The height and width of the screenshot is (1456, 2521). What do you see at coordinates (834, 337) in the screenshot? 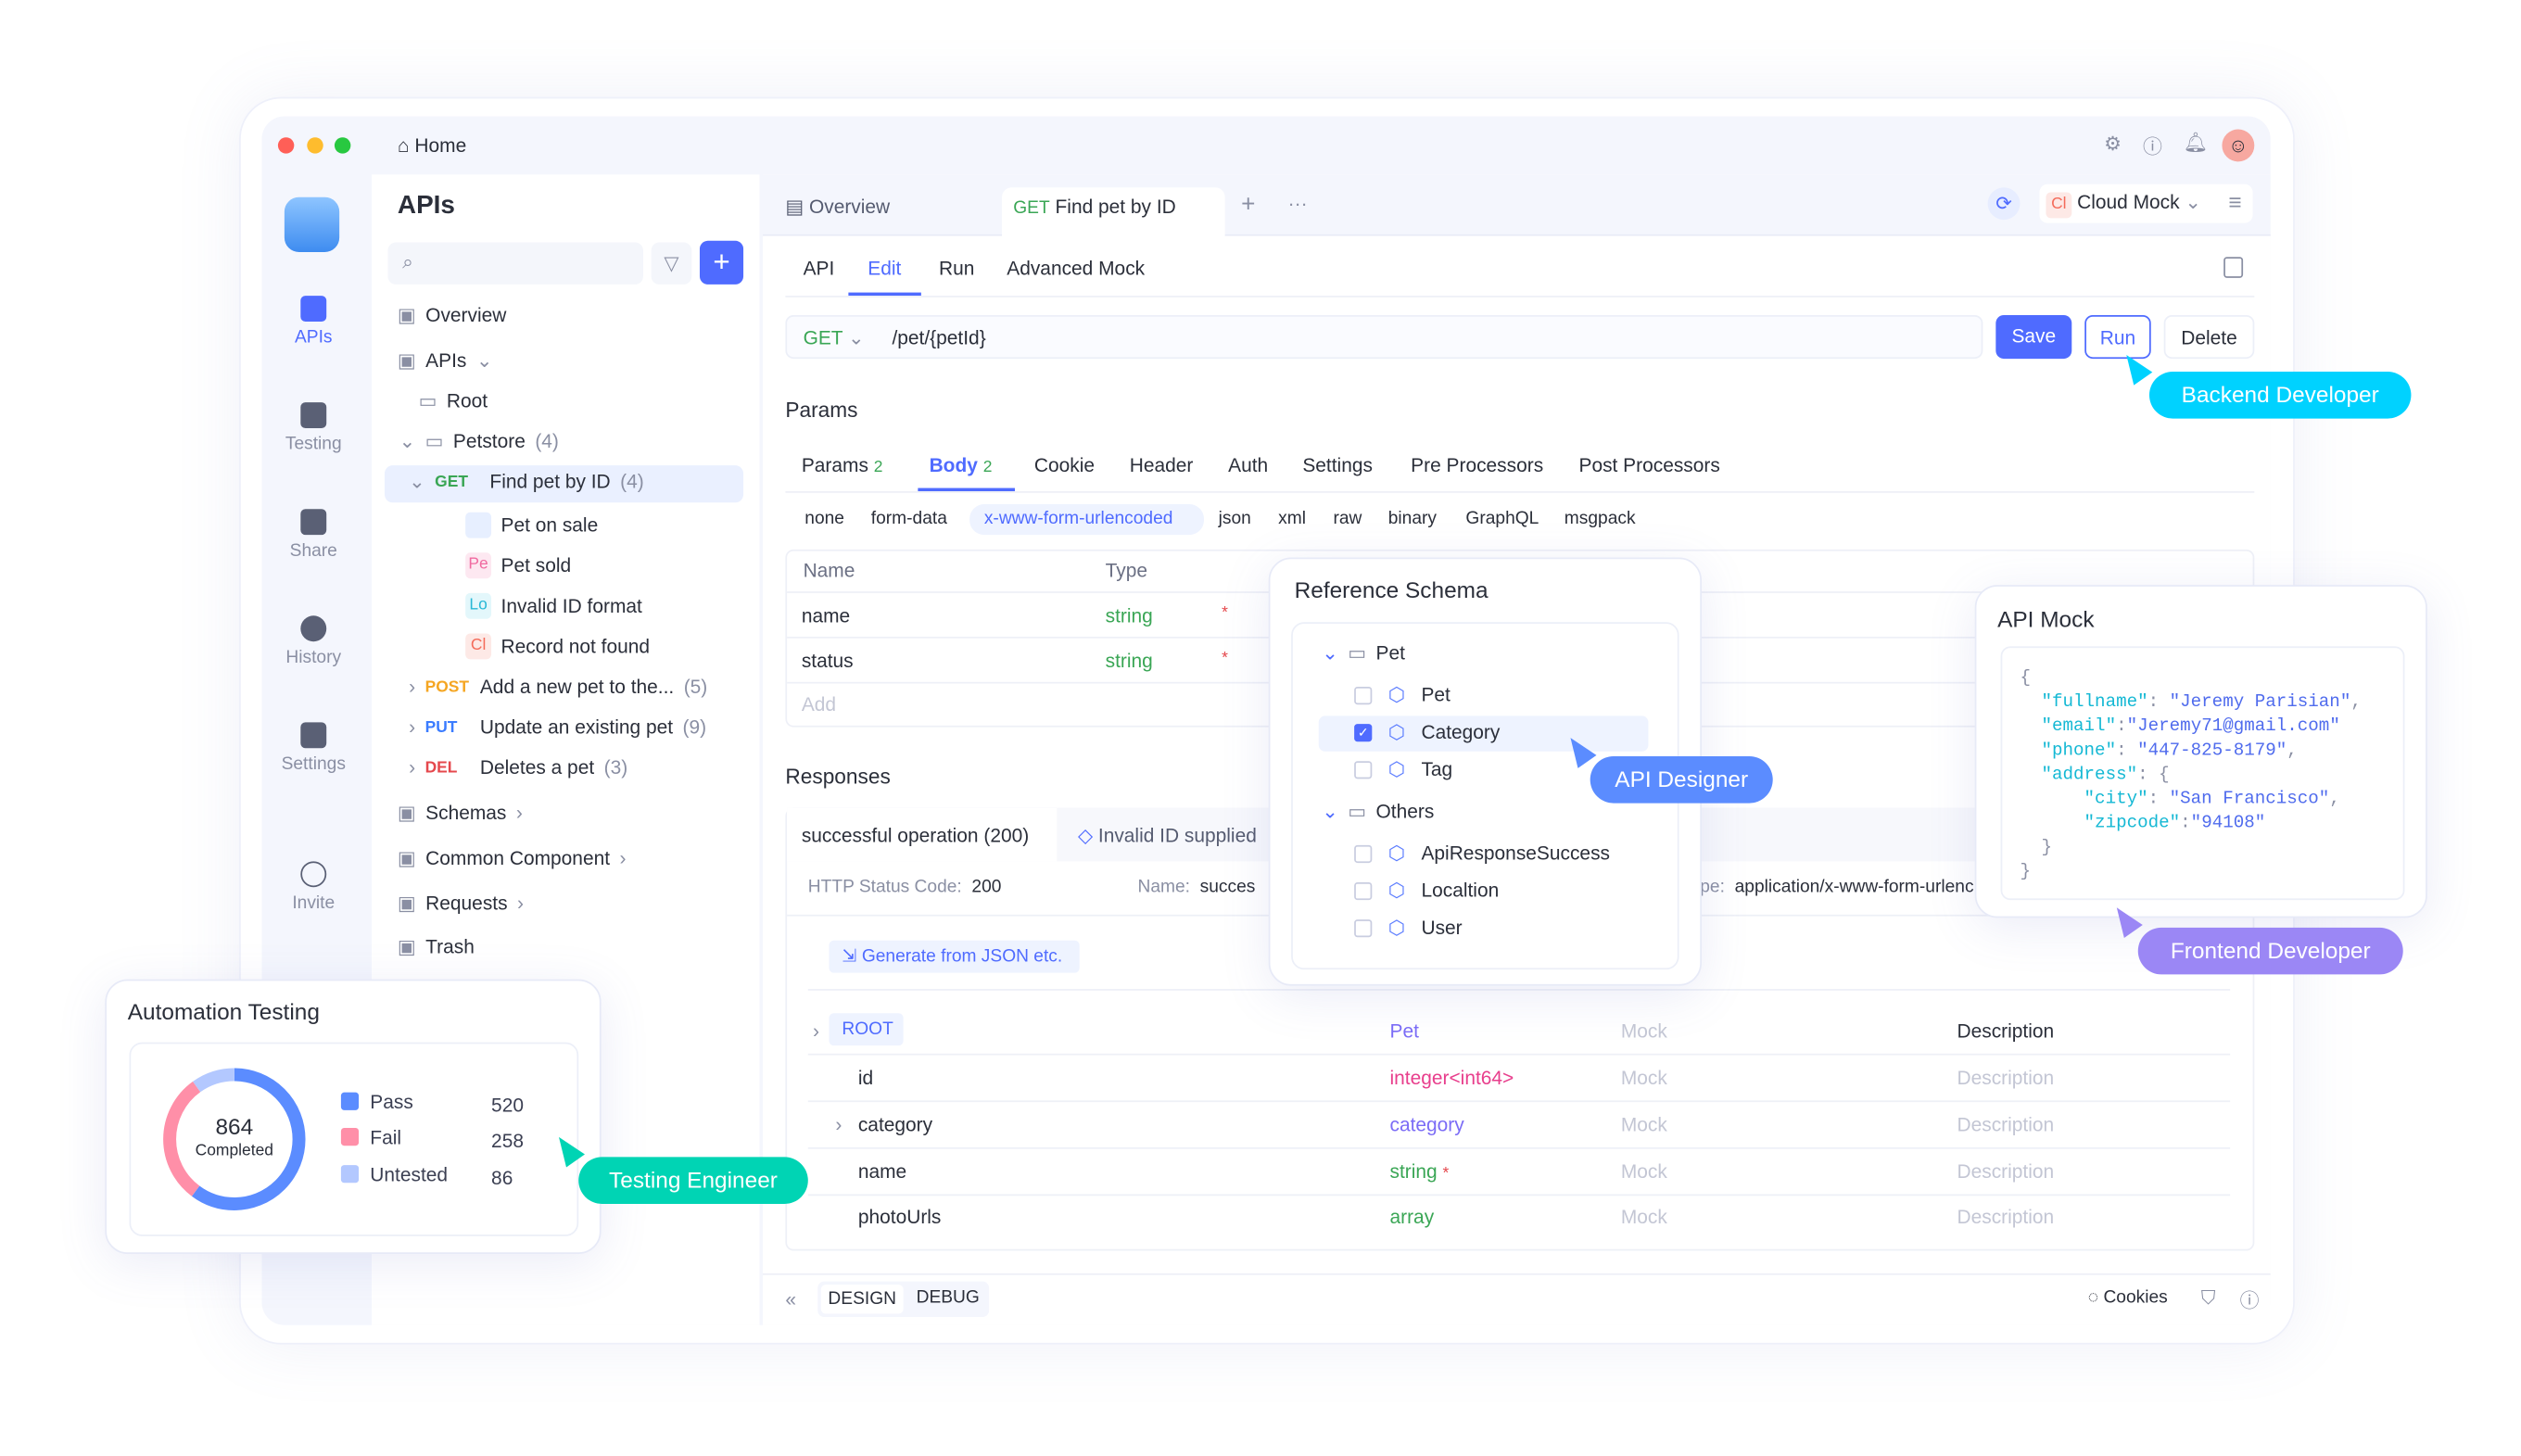
I see `method-select: GET ⌄` at bounding box center [834, 337].